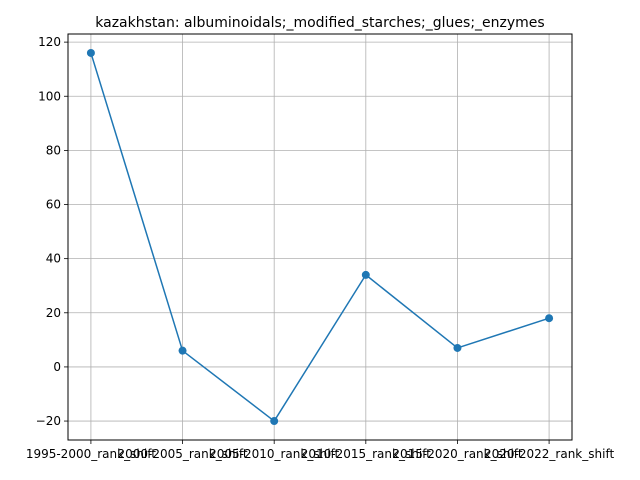 This screenshot has width=640, height=480. What do you see at coordinates (366, 454) in the screenshot?
I see `x-tick-label: 2010-2015_rank_shift` at bounding box center [366, 454].